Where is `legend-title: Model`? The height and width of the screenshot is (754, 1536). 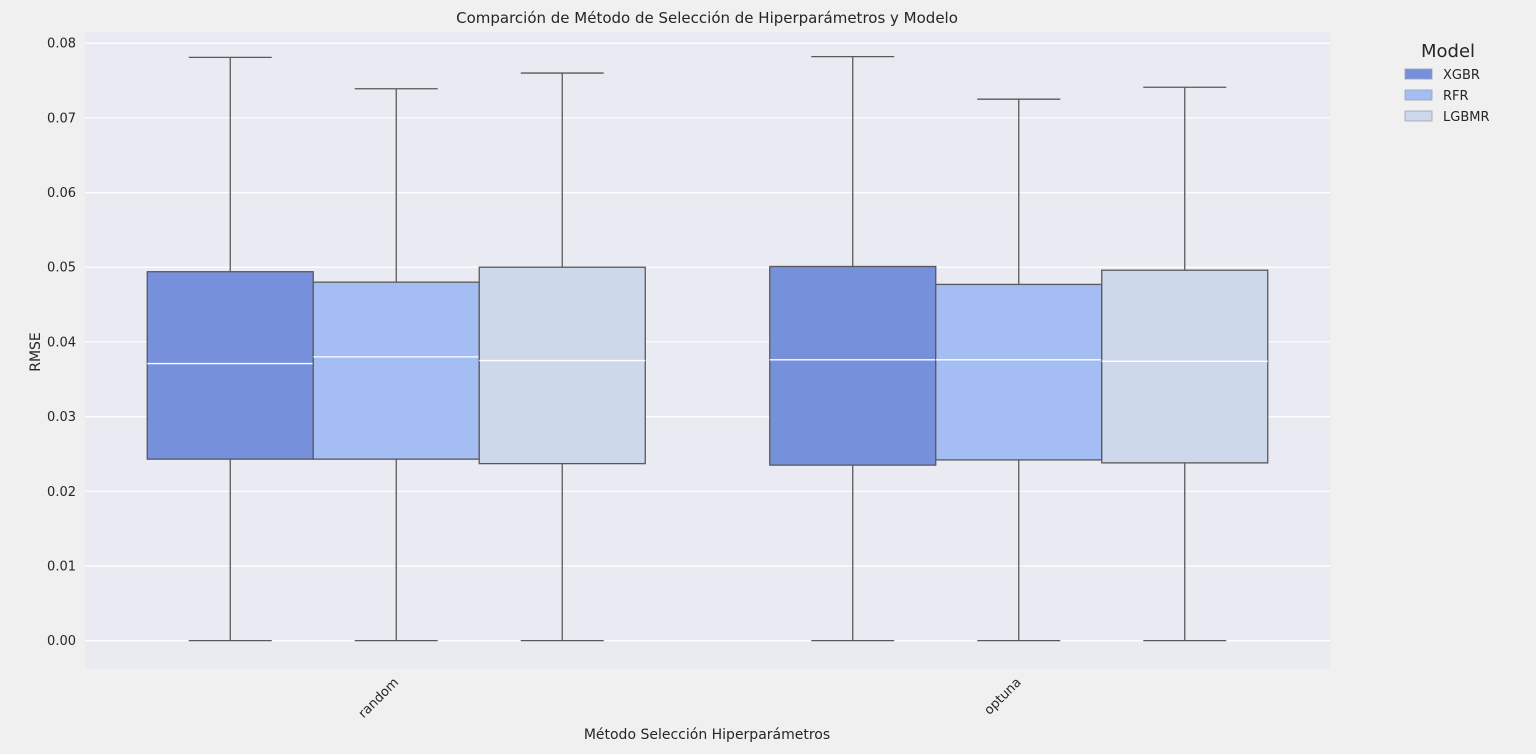
legend-title: Model is located at coordinates (1448, 51).